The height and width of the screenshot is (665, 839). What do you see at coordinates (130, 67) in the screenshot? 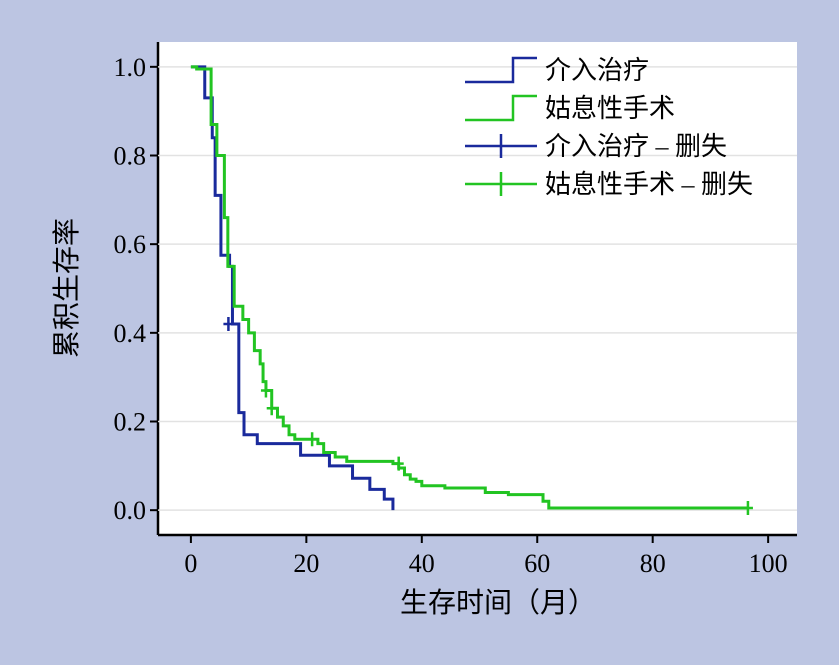
I see `y-tick-label: 1.0` at bounding box center [130, 67].